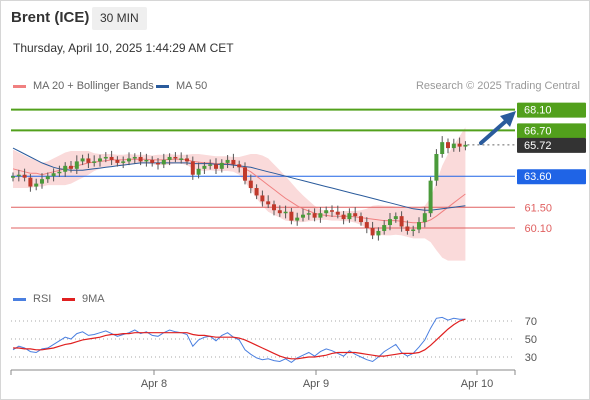 This screenshot has width=590, height=400. I want to click on legend-ma50: MA 50, so click(181, 86).